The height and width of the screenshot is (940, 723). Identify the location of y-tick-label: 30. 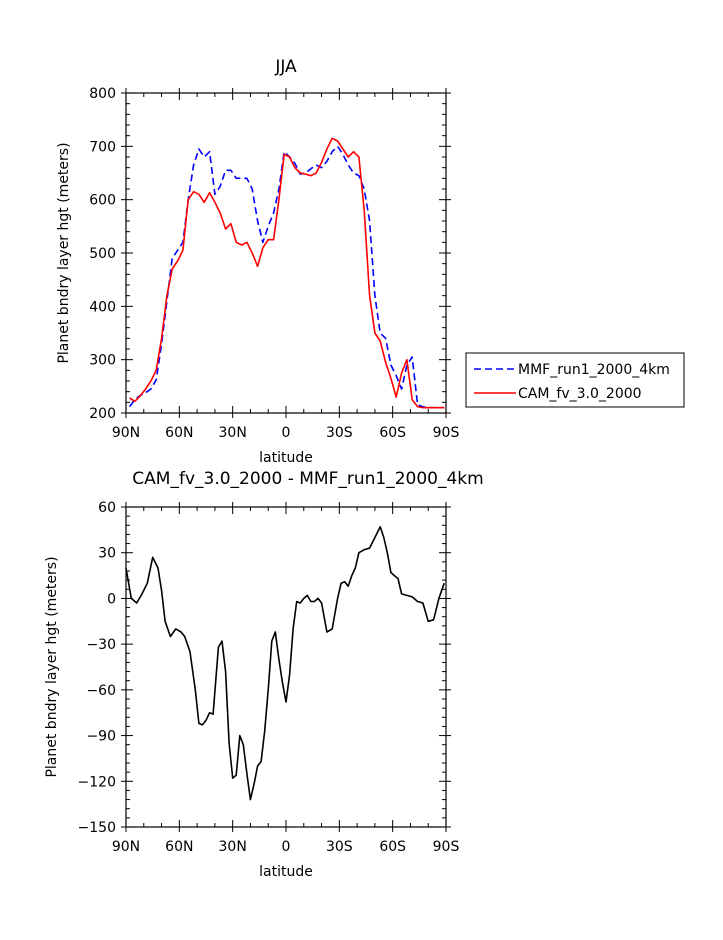
(107, 554).